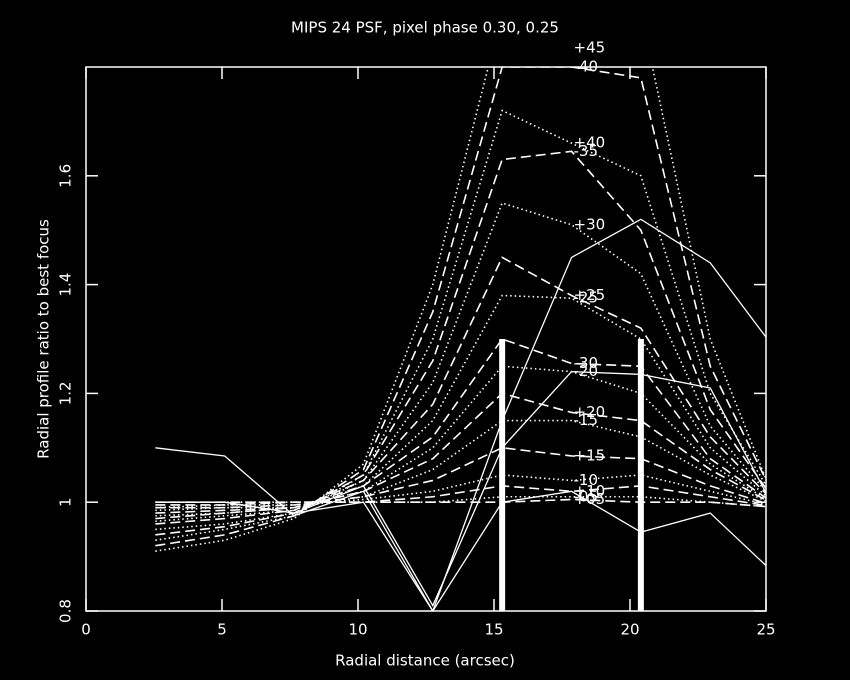 This screenshot has width=850, height=680. What do you see at coordinates (590, 47) in the screenshot?
I see `series-label: +45` at bounding box center [590, 47].